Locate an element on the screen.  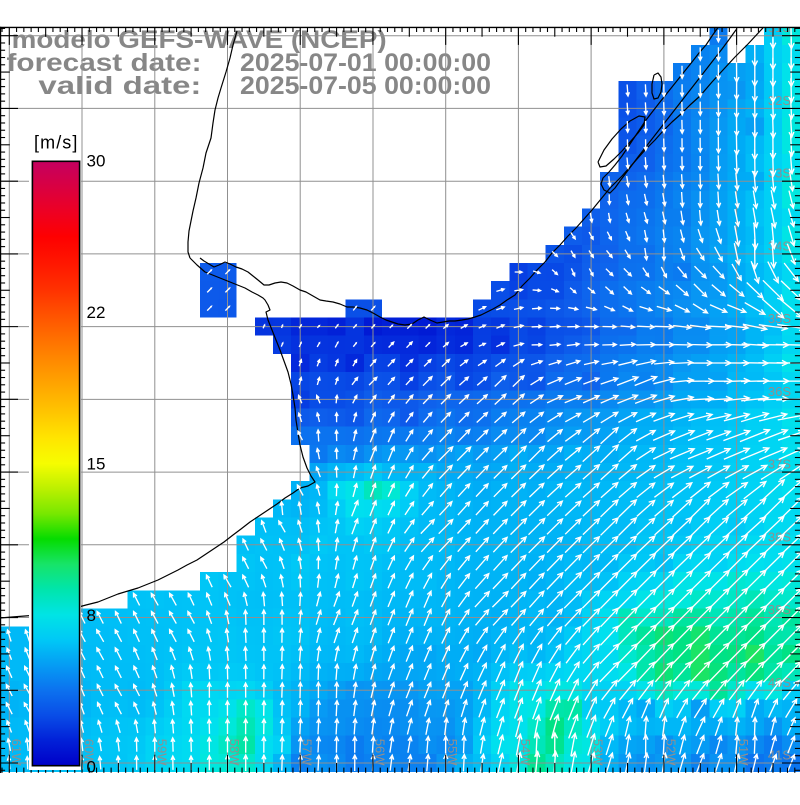
svg-text: 38S is located at coordinates (779, 536).